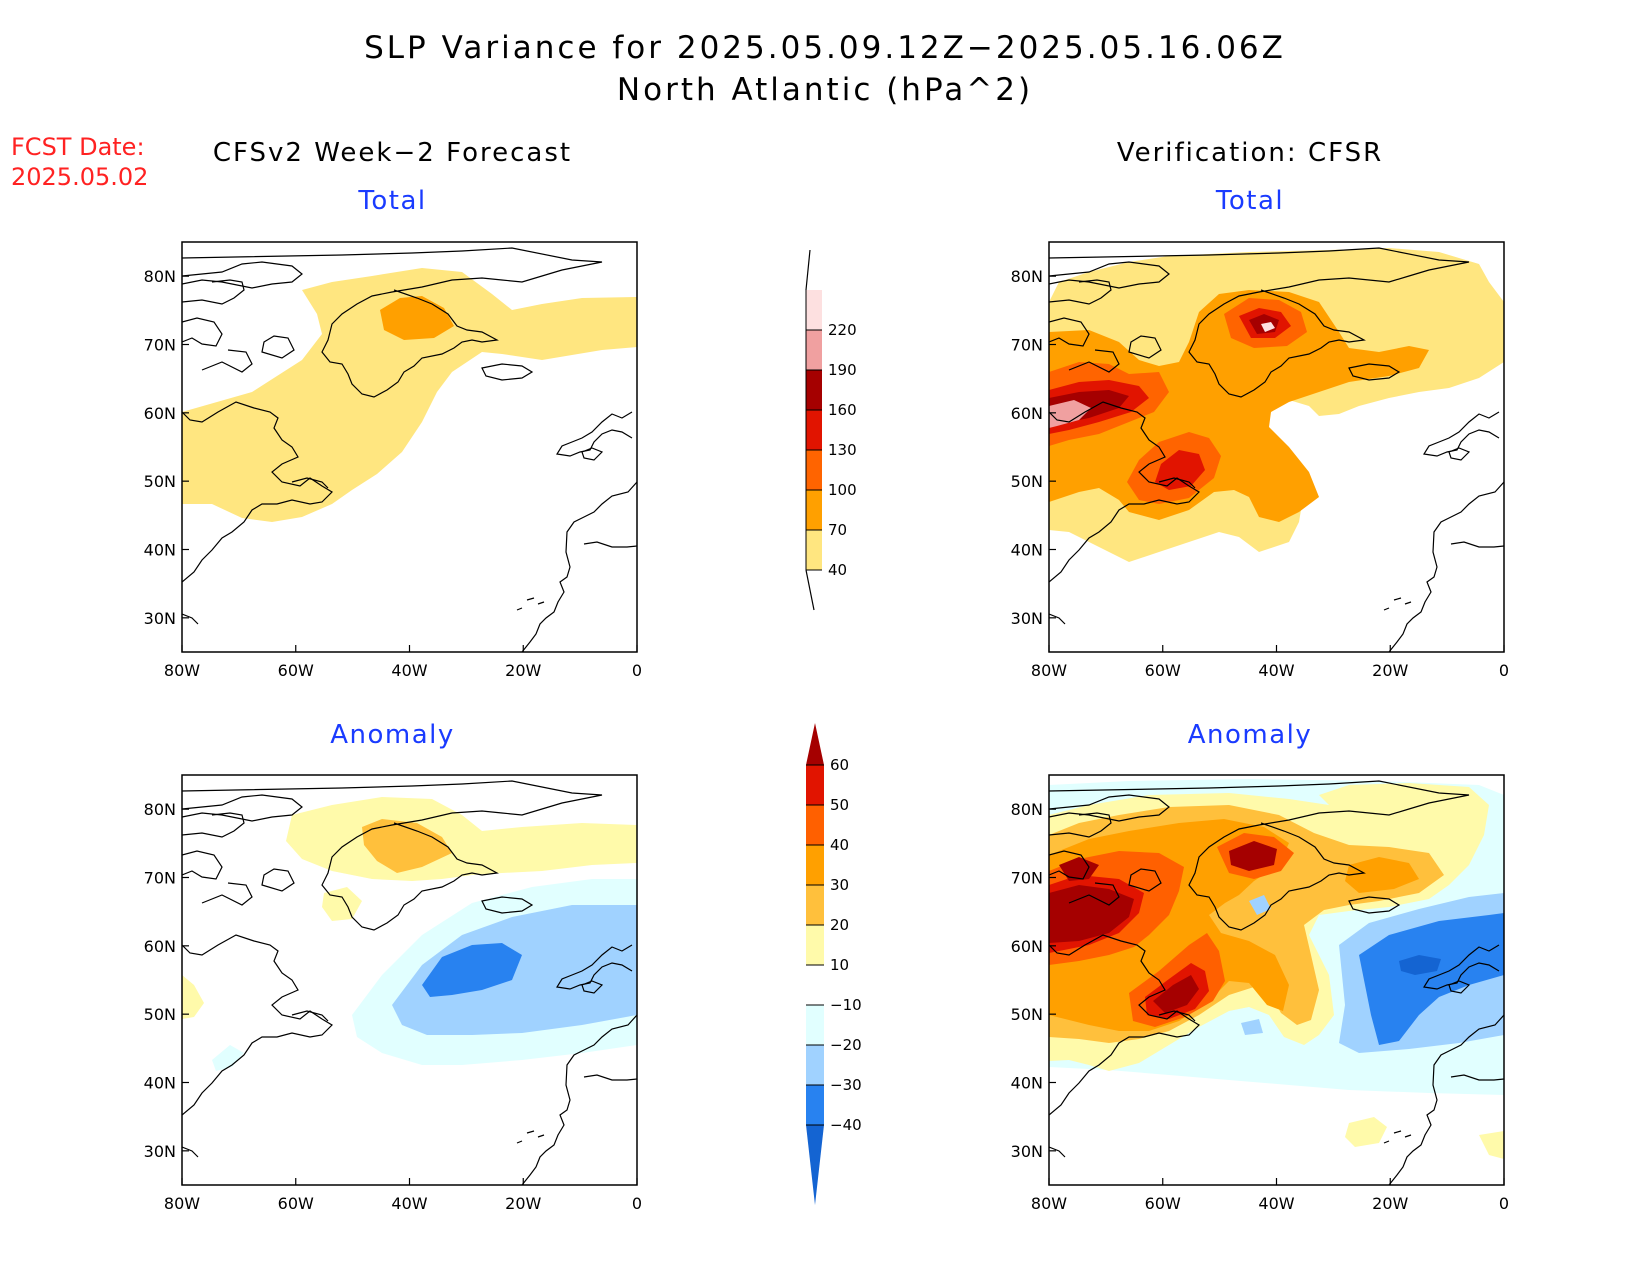 This screenshot has width=1650, height=1275. What do you see at coordinates (810, 590) in the screenshot?
I see `total-colorbar-bottom-taper` at bounding box center [810, 590].